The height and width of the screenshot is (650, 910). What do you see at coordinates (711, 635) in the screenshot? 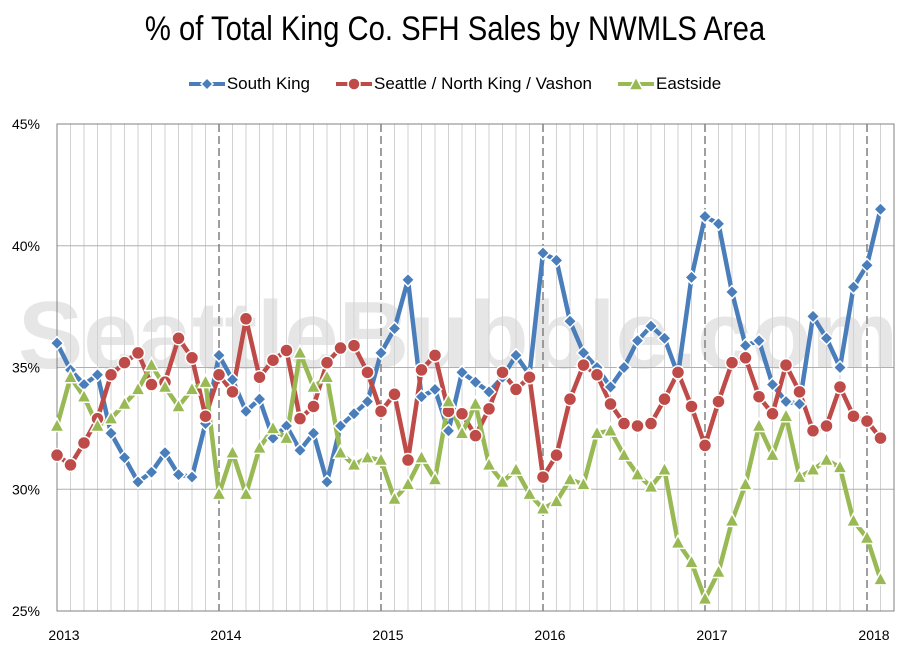
I see `x-tick-label: 2017` at bounding box center [711, 635].